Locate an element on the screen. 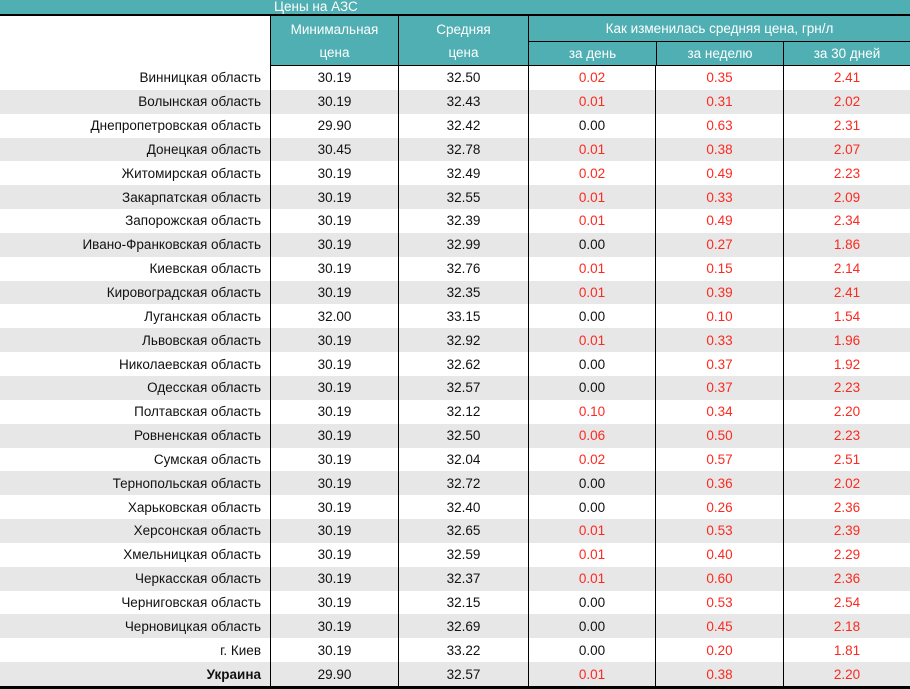 The height and width of the screenshot is (689, 910). change-week-value: 0.33 is located at coordinates (719, 340).